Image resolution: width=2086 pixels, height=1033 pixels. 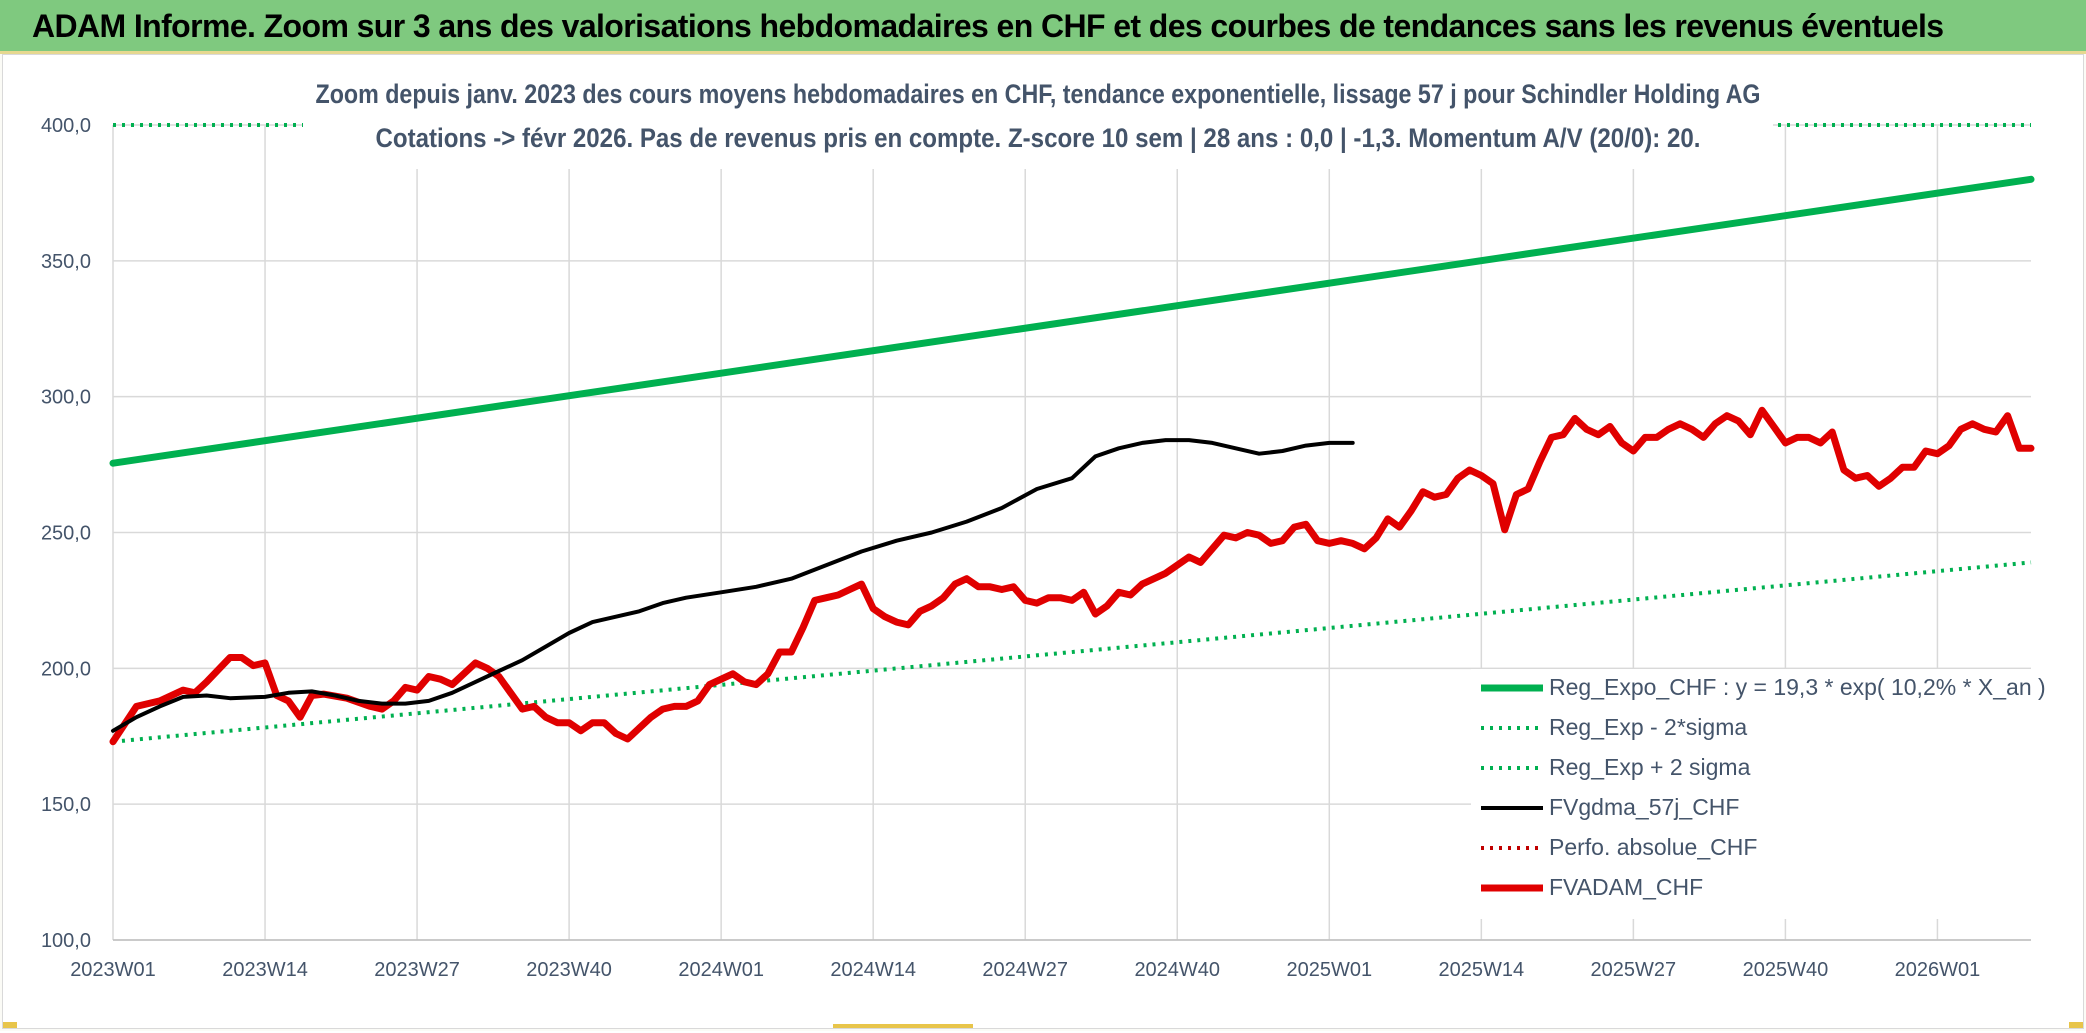 What do you see at coordinates (1329, 970) in the screenshot?
I see `x-tick-label: 2025W01` at bounding box center [1329, 970].